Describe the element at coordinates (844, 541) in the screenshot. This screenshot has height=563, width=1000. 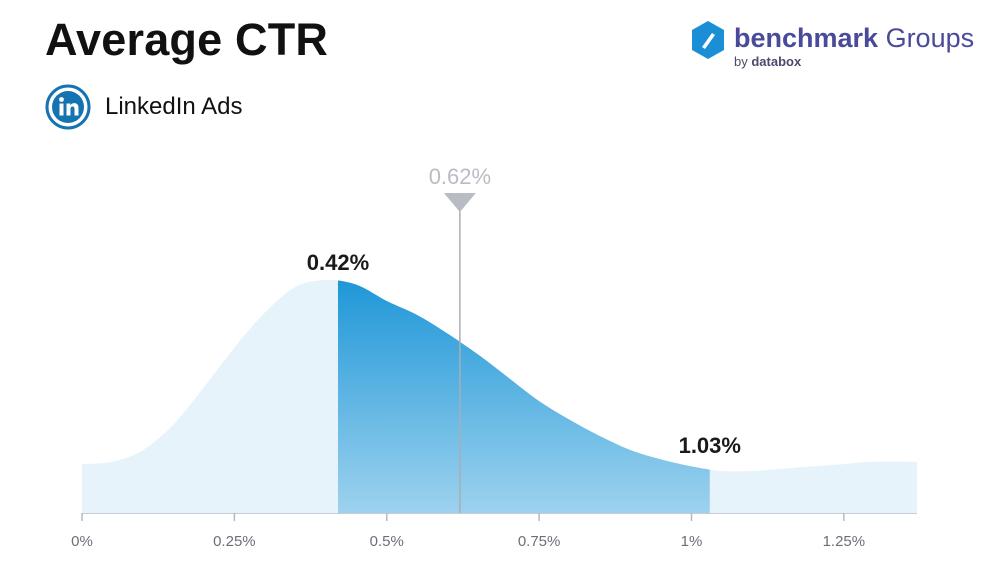
I see `x-tick-label: 1.25%` at that location.